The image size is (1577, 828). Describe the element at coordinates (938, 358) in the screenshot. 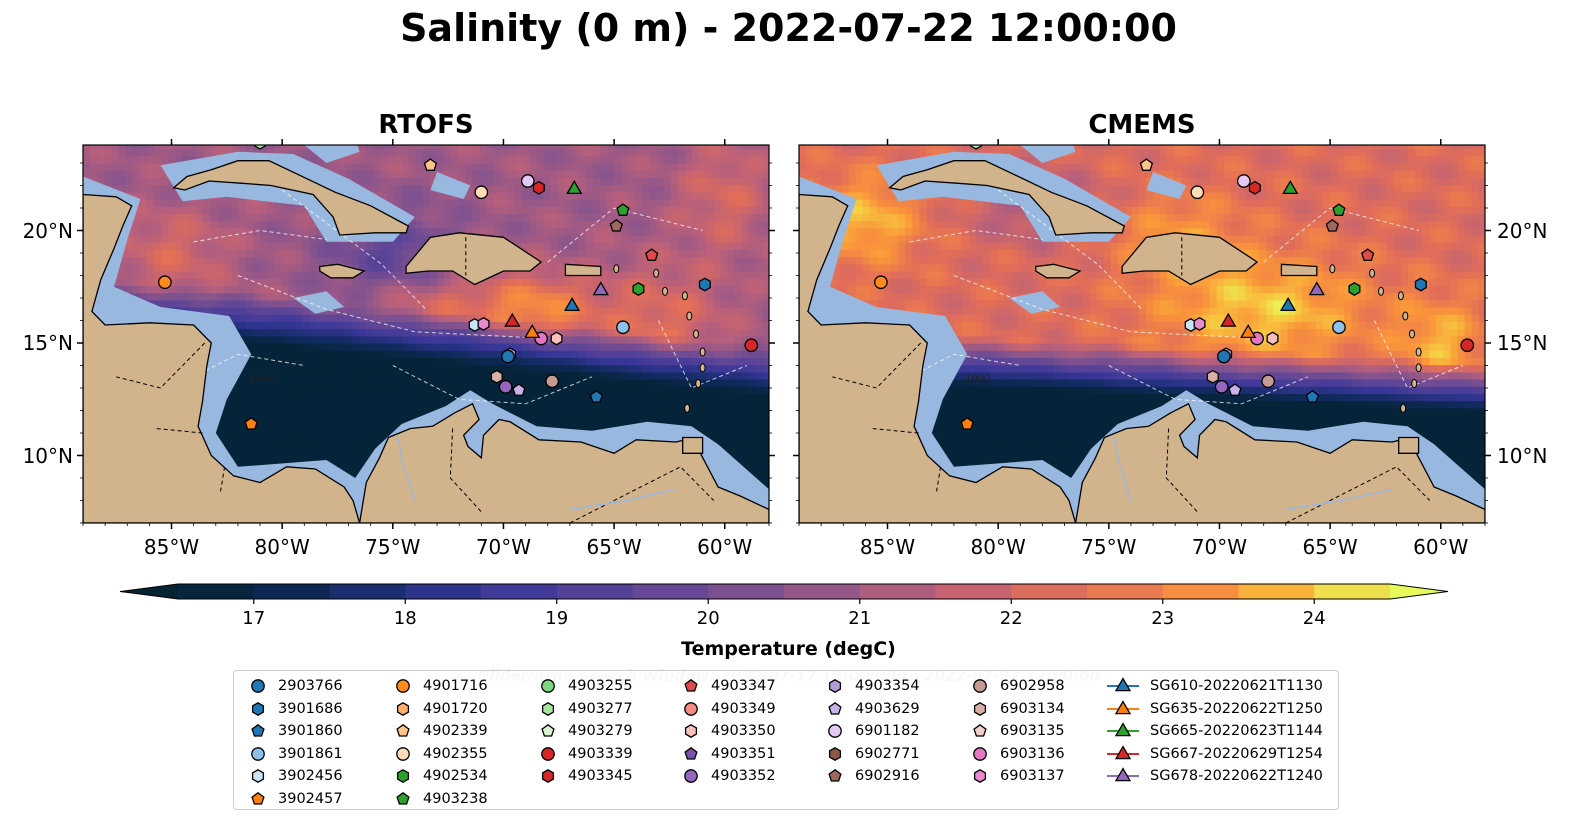

I see `land-centralAmerica` at that location.